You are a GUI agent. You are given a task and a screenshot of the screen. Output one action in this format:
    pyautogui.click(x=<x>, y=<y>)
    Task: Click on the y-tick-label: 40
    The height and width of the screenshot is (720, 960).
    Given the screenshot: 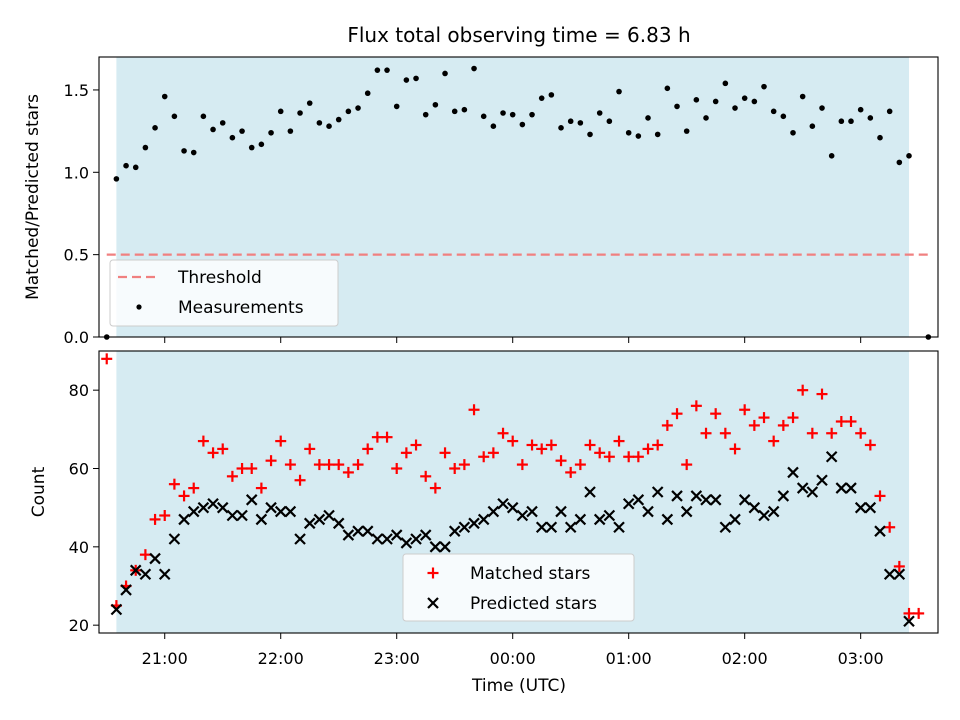 What is the action you would take?
    pyautogui.click(x=79, y=547)
    